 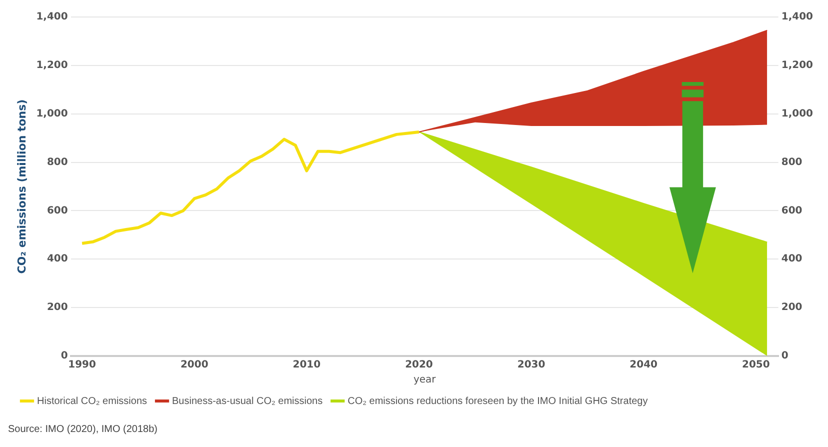 I want to click on x-tick-label: 2000, so click(x=194, y=365).